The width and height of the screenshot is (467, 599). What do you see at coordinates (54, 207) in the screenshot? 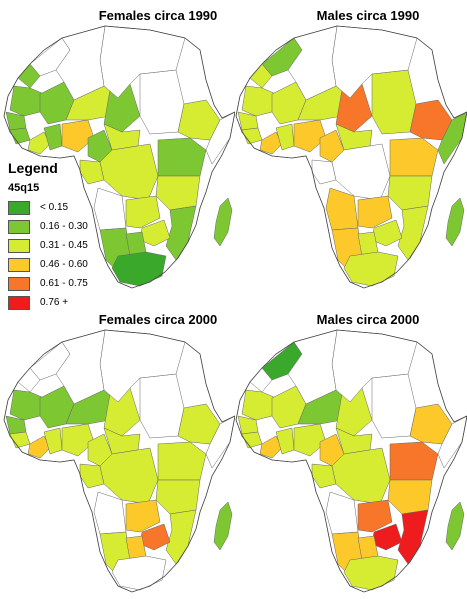
I see `legend-label: < 0.15` at bounding box center [54, 207].